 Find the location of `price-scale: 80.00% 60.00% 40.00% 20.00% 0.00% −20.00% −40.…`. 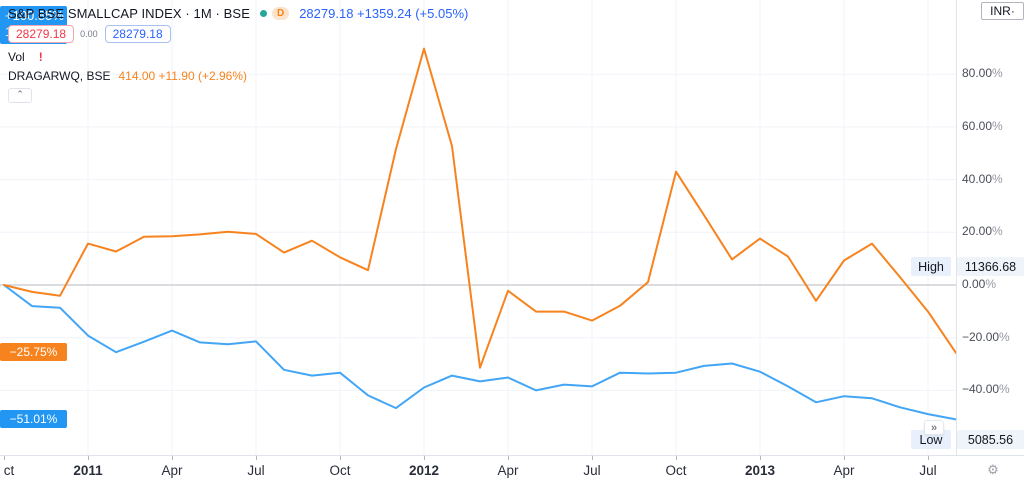

price-scale: 80.00% 60.00% 40.00% 20.00% 0.00% −20.00% −40.… is located at coordinates (990, 227).